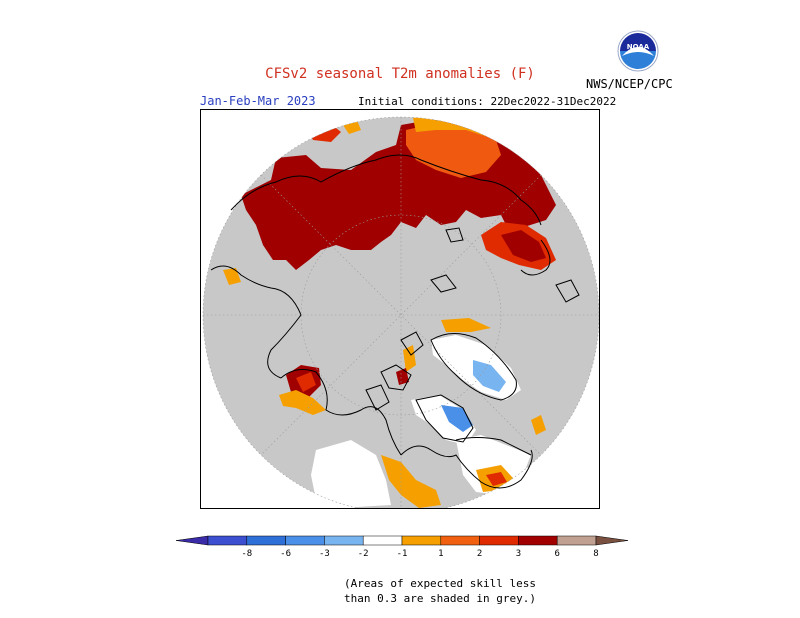 This screenshot has width=800, height=618. Describe the element at coordinates (402, 554) in the screenshot. I see `legend-tick-label: -1` at that location.